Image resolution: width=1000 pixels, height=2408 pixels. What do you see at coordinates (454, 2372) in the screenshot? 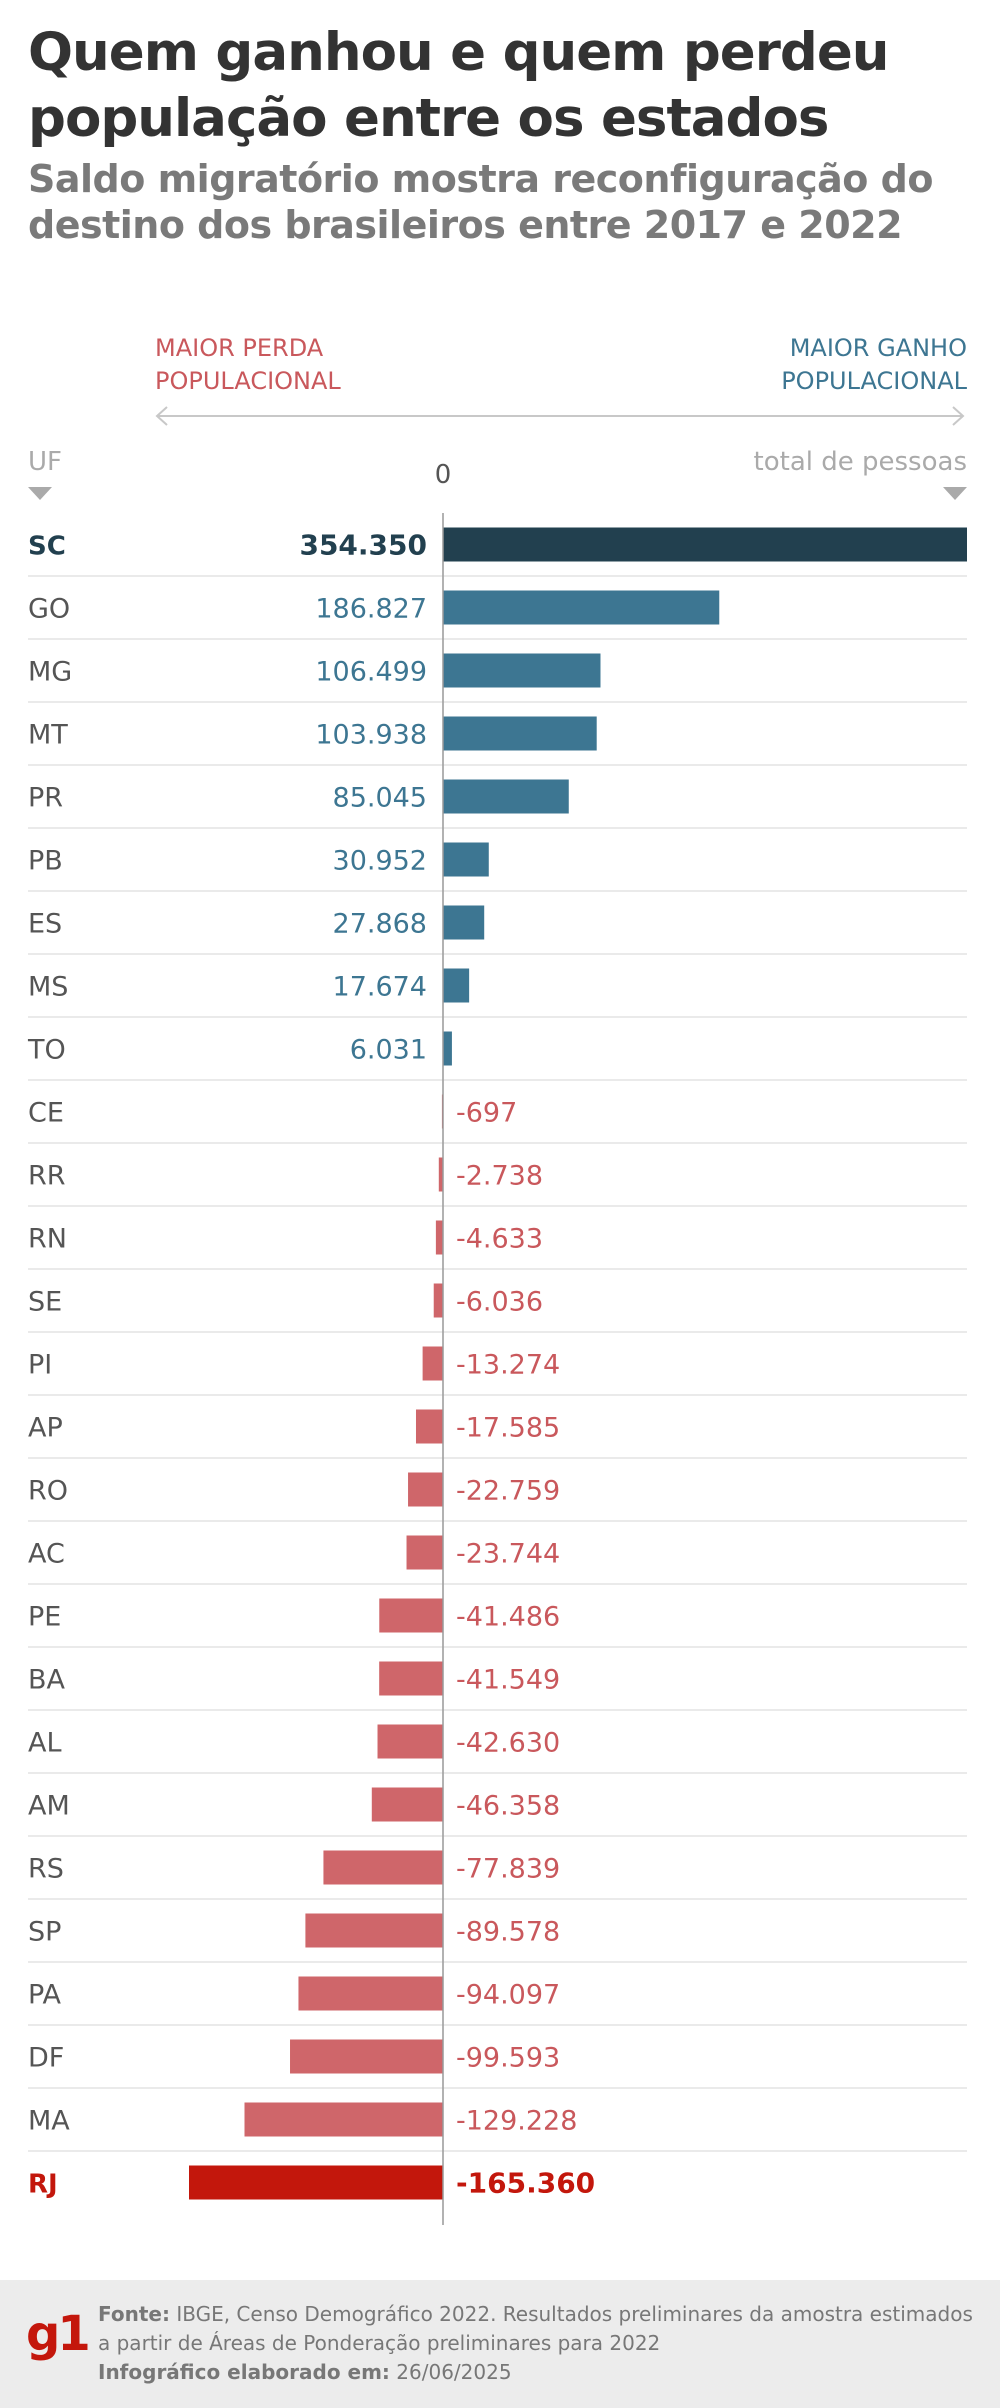
I see `date-text: 26/06/2025` at bounding box center [454, 2372].